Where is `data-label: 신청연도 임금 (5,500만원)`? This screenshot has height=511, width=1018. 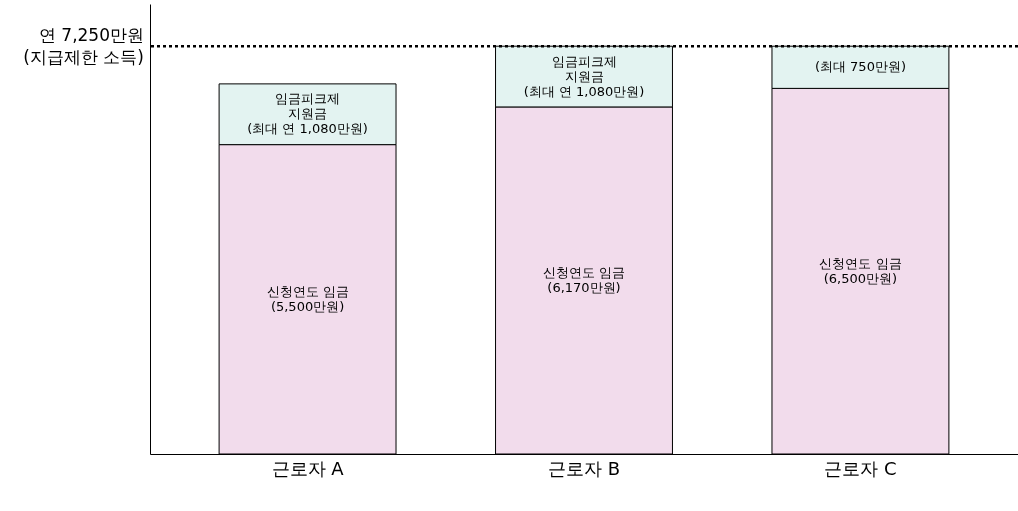
data-label: 신청연도 임금 (5,500만원) is located at coordinates (307, 298).